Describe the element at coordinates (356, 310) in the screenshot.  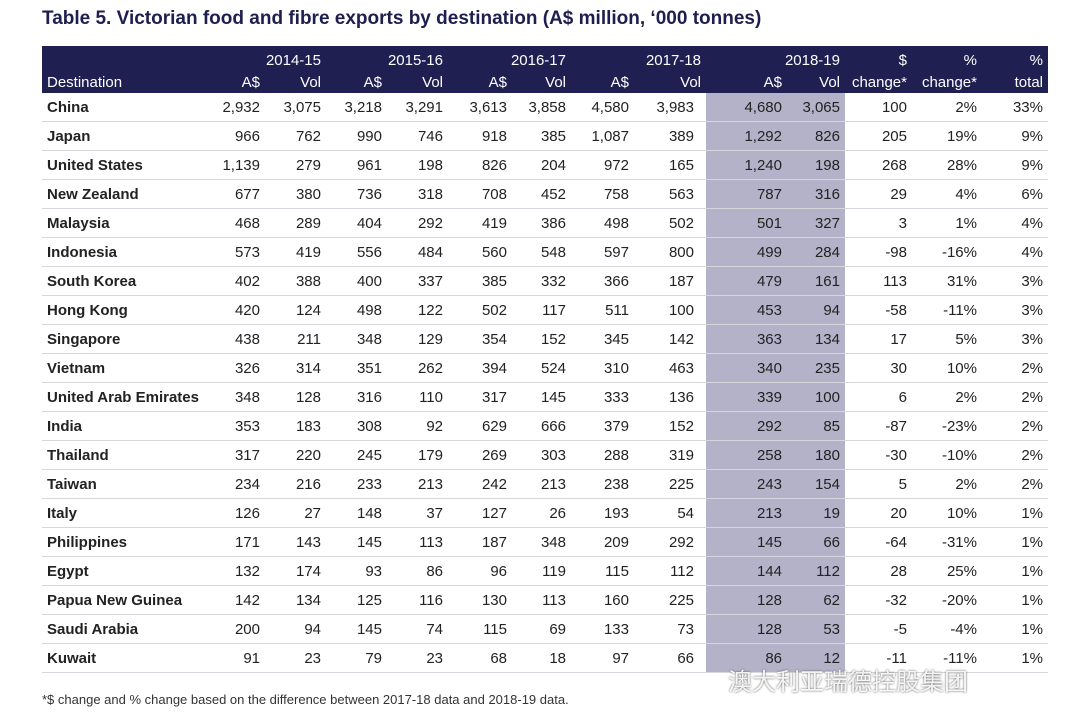
I see `cell: 498` at that location.